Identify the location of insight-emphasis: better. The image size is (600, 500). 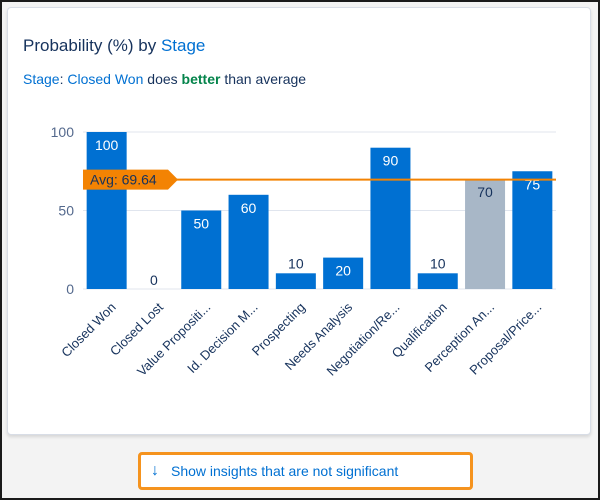
(201, 79).